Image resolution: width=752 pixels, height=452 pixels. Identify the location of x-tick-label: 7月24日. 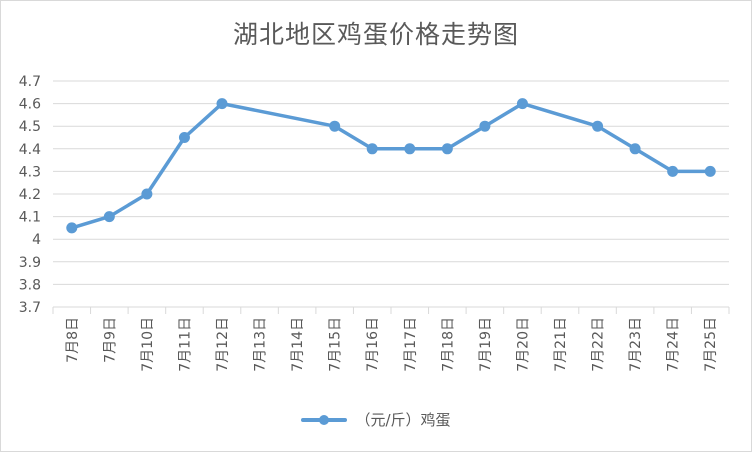
(674, 344).